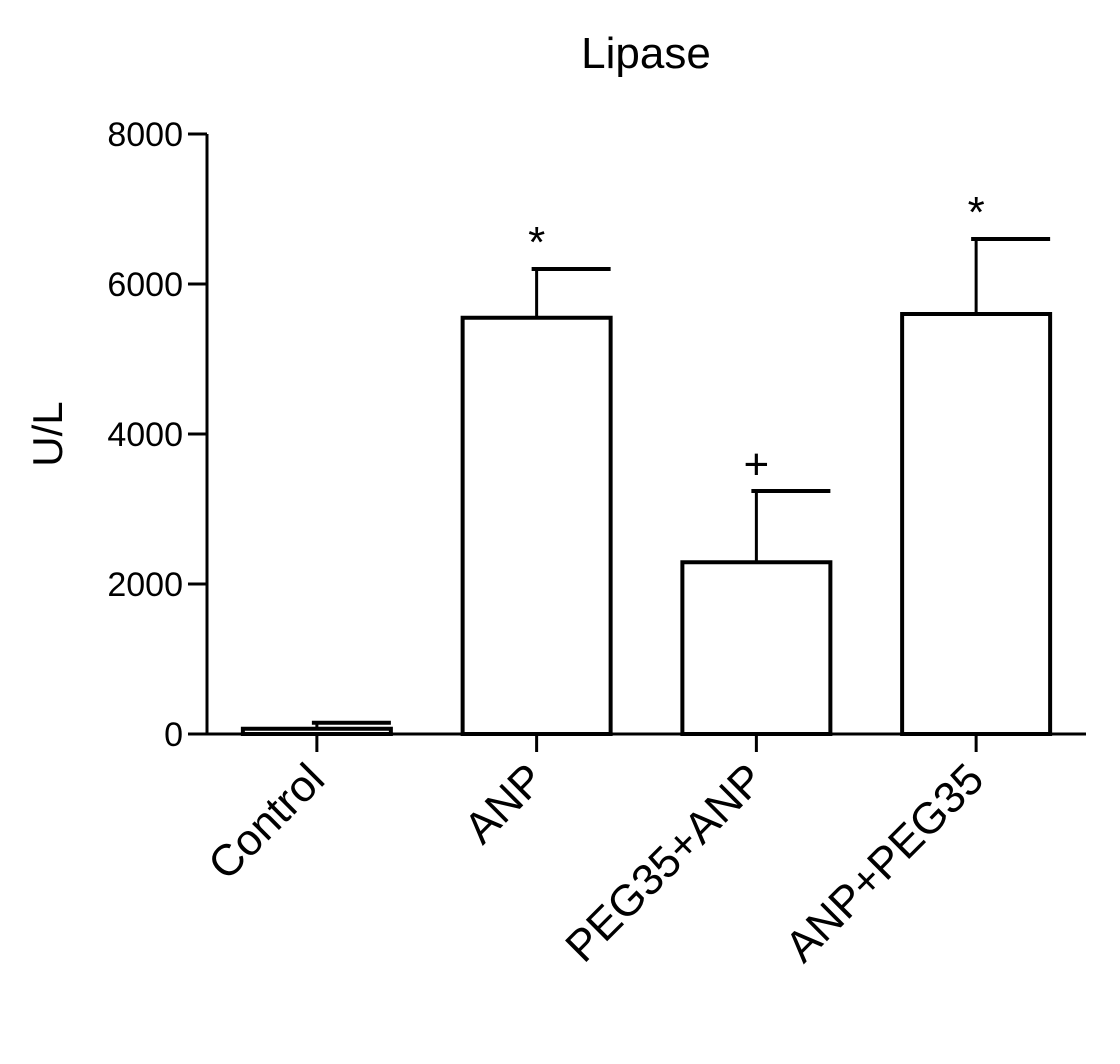 The height and width of the screenshot is (1064, 1120). I want to click on y-axis-label: U/L, so click(47, 433).